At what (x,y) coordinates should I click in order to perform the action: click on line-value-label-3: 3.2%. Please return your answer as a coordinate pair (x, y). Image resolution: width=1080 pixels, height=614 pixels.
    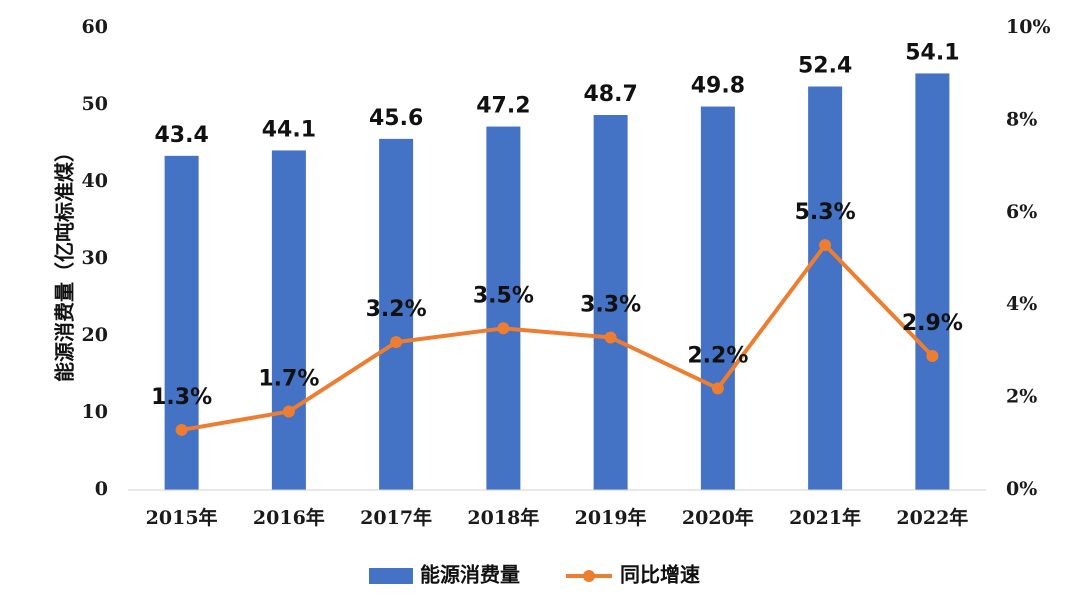
    Looking at the image, I should click on (396, 309).